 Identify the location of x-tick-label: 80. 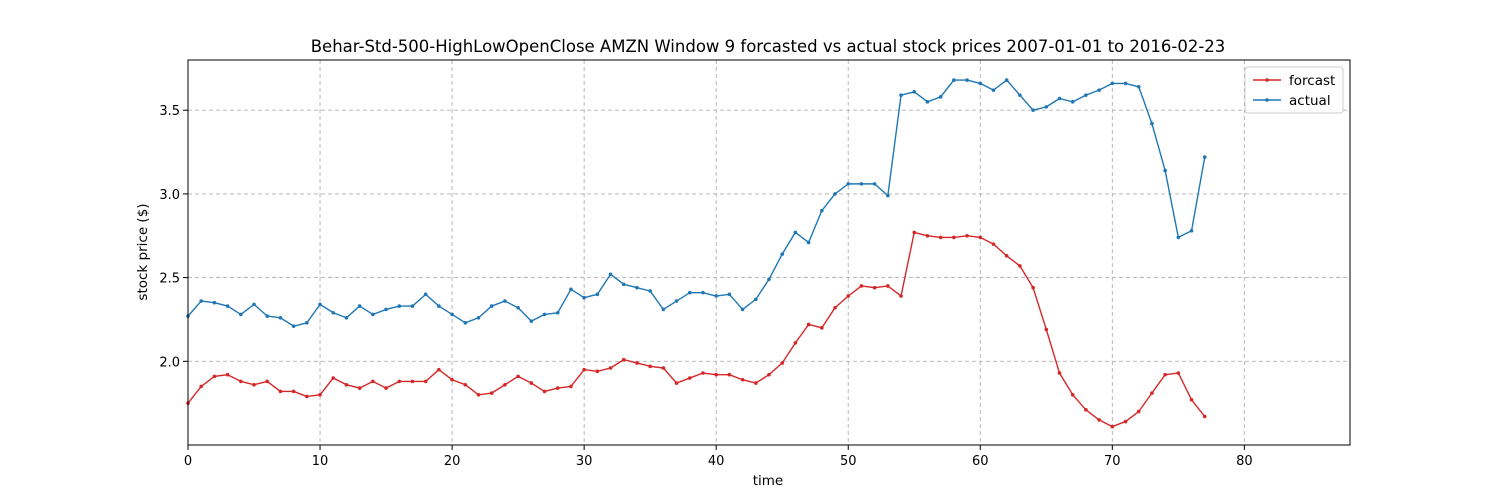
(1244, 461).